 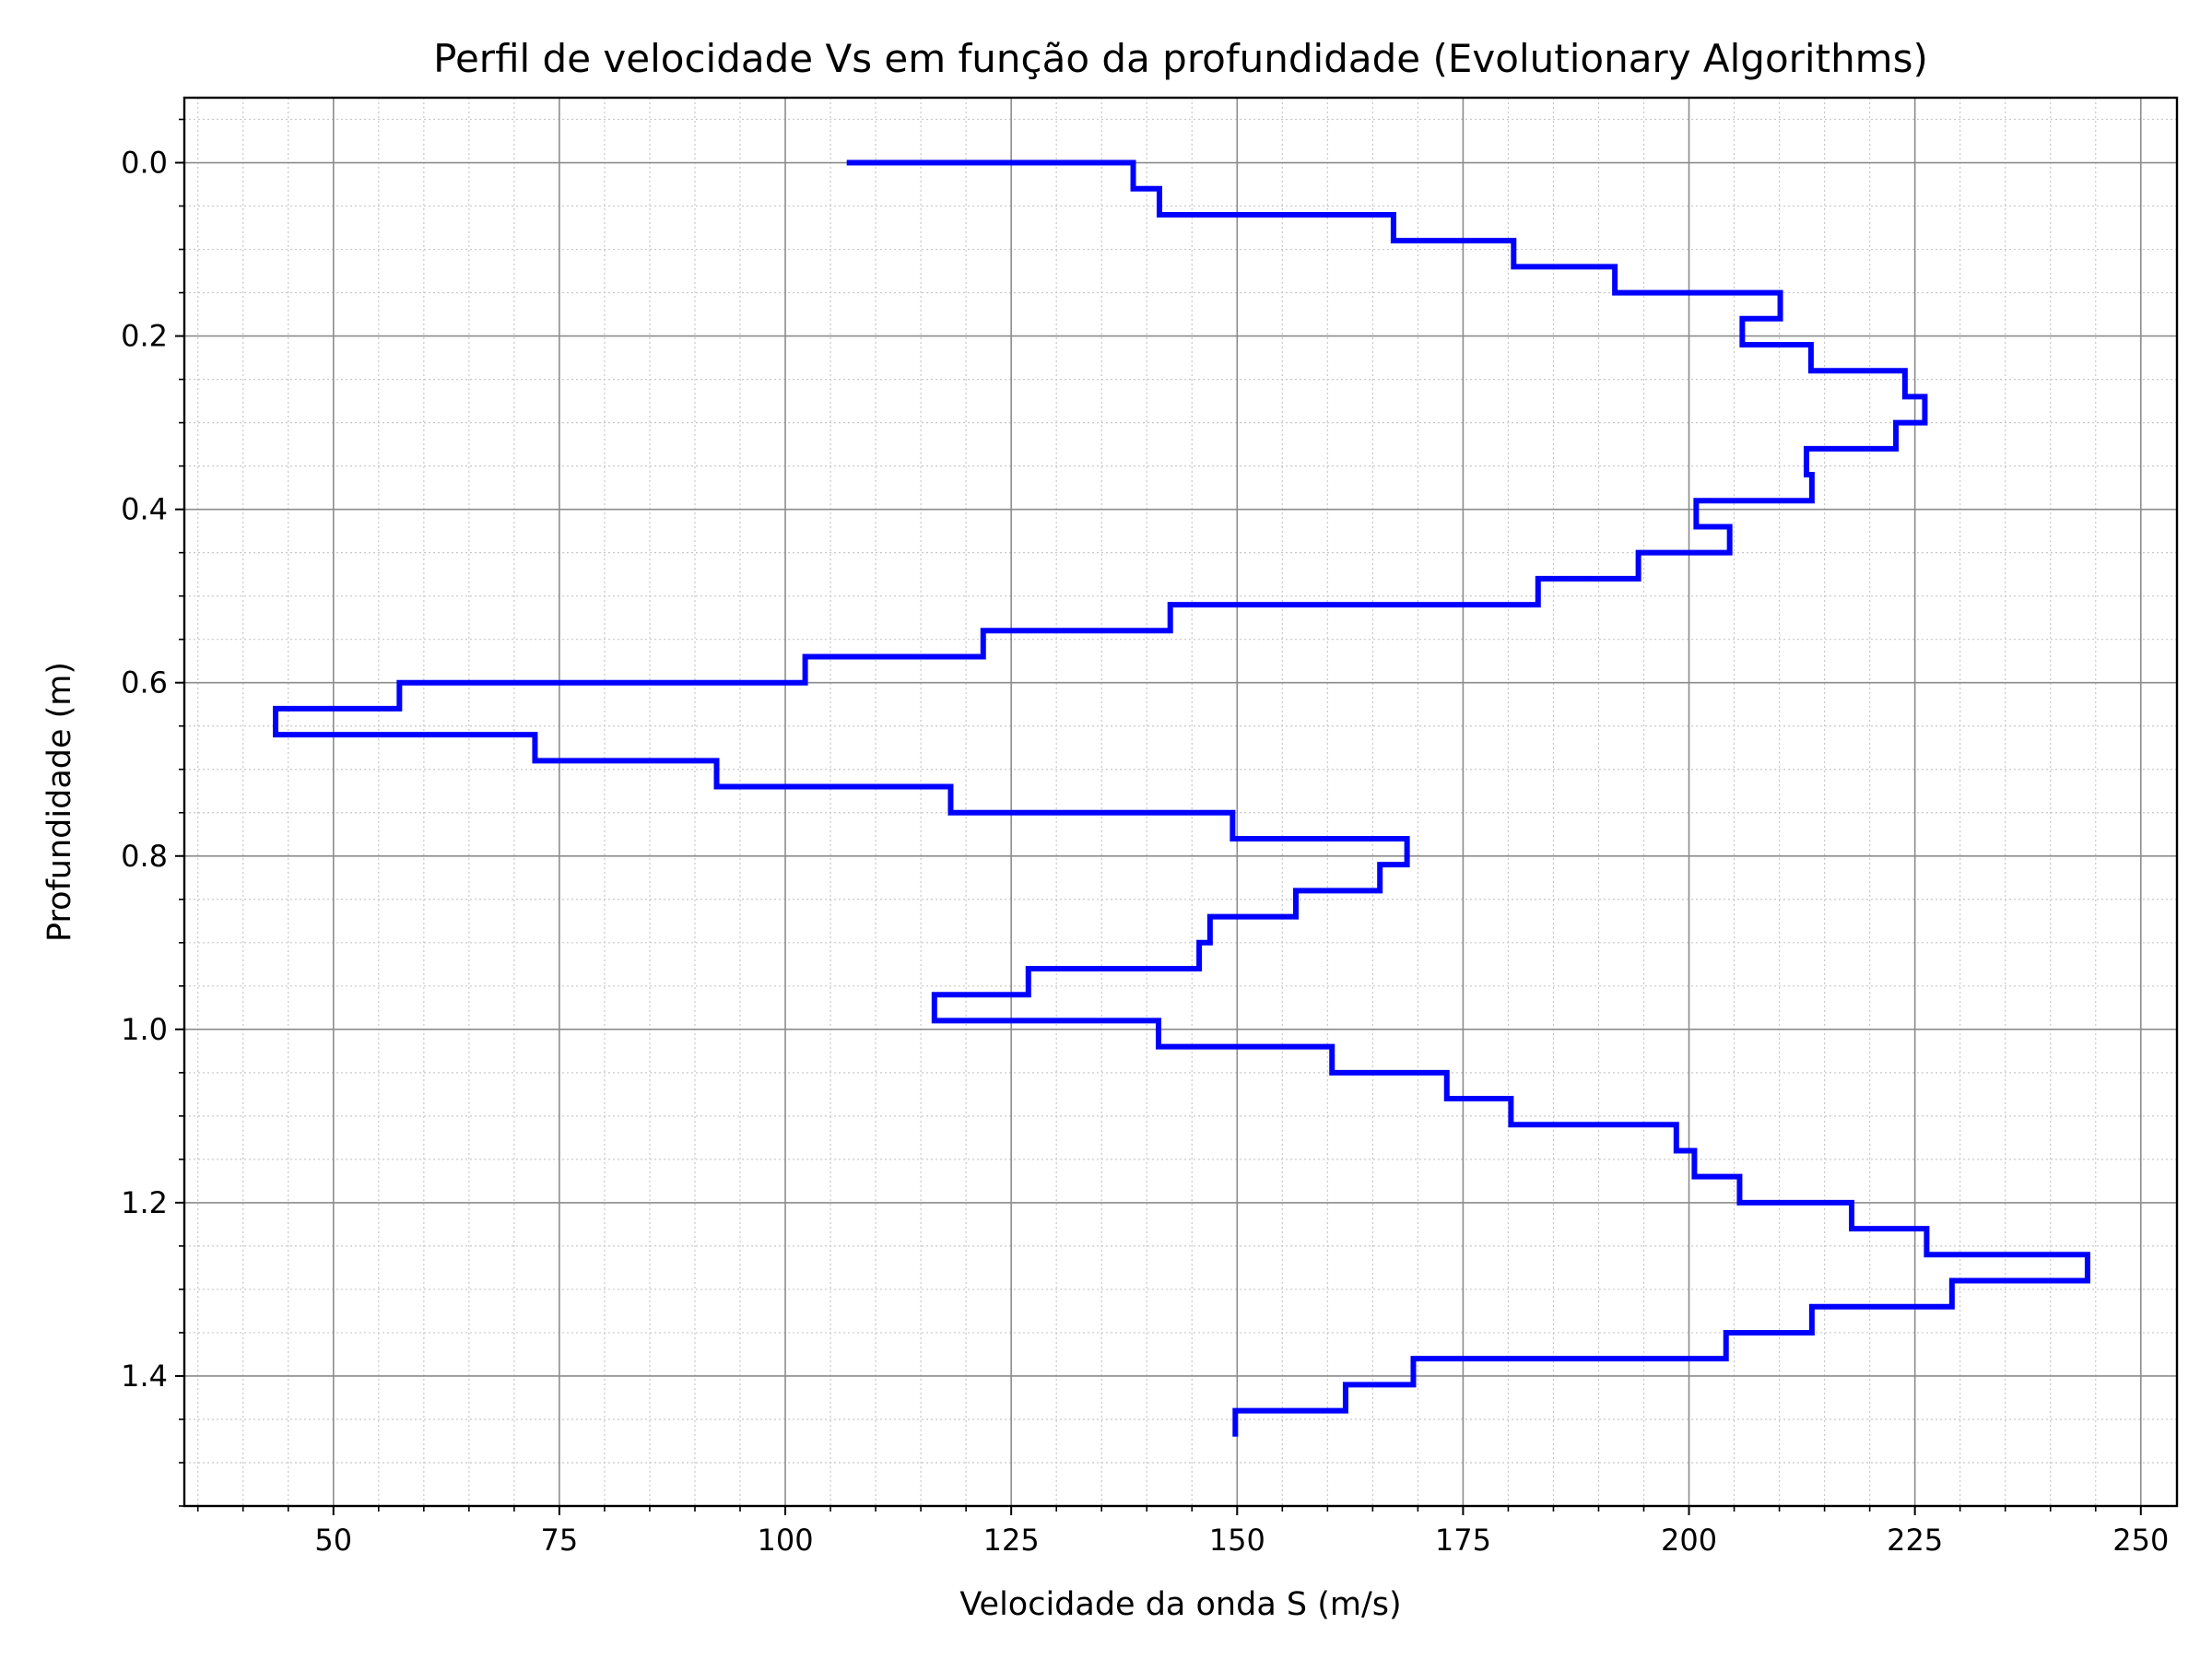 I want to click on y-tick-label: 1.4, so click(x=144, y=1376).